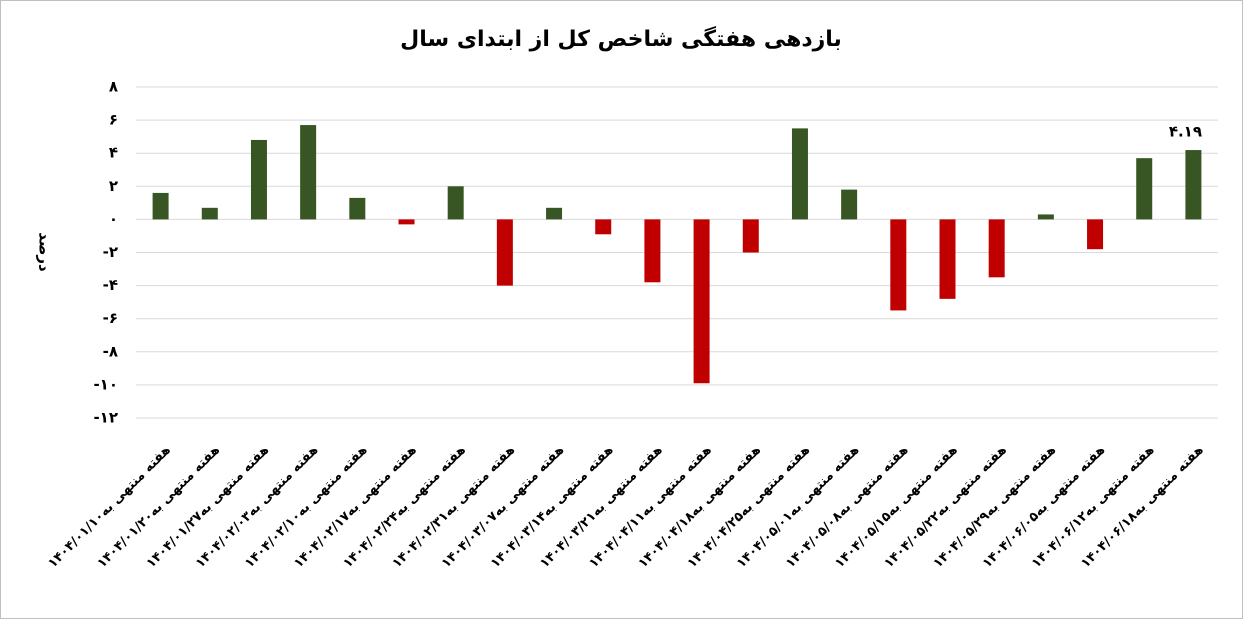  I want to click on data-label: ۴.۱۹, so click(1185, 132).